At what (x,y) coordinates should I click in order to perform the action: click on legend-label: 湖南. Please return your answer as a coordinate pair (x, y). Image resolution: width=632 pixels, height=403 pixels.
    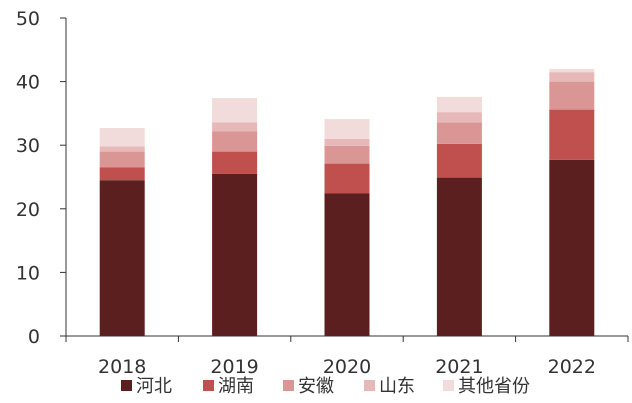
    Looking at the image, I should click on (236, 386).